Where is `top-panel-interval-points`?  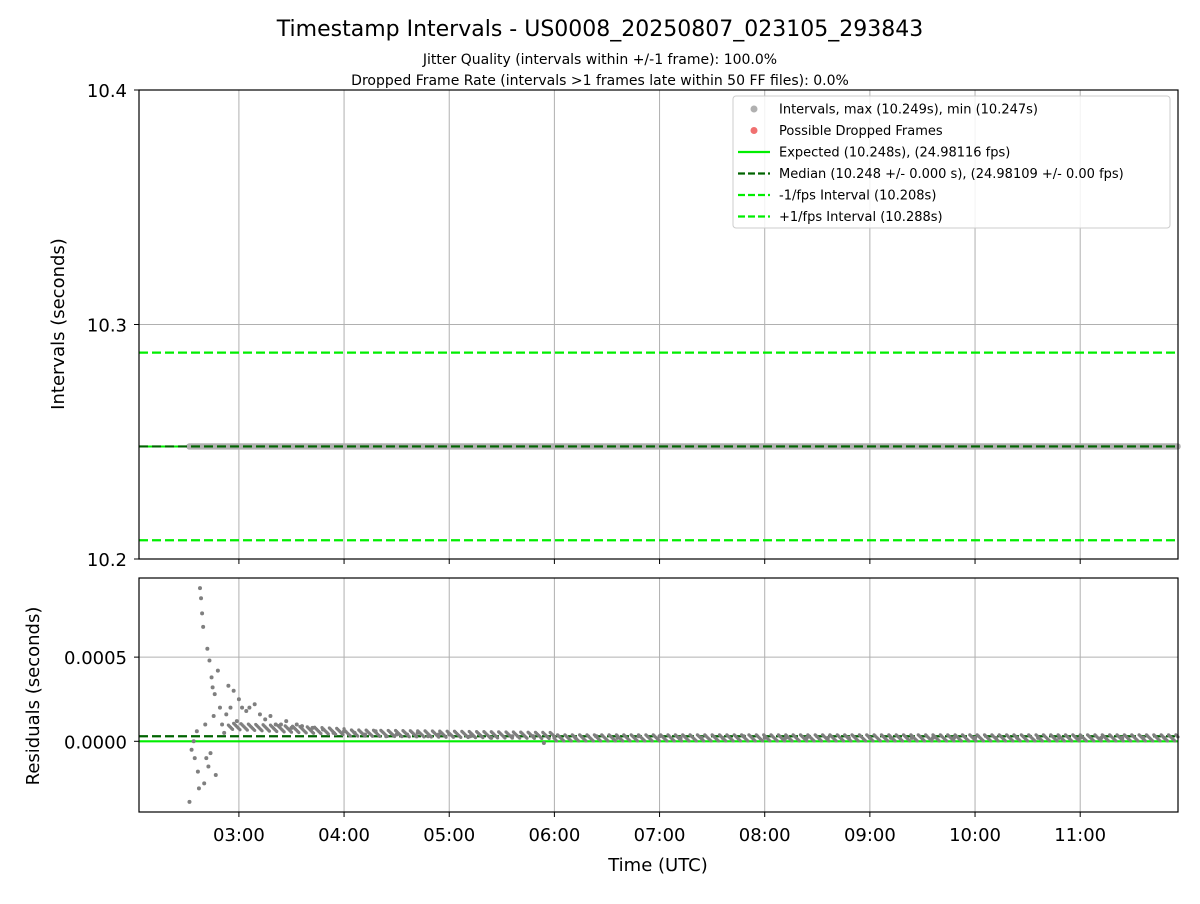
top-panel-interval-points is located at coordinates (660, 446).